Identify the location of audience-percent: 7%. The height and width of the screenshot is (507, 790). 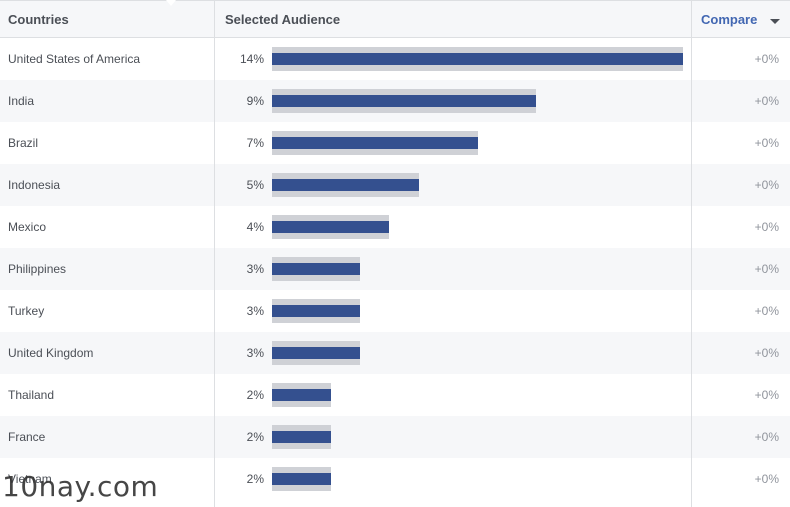
(255, 143).